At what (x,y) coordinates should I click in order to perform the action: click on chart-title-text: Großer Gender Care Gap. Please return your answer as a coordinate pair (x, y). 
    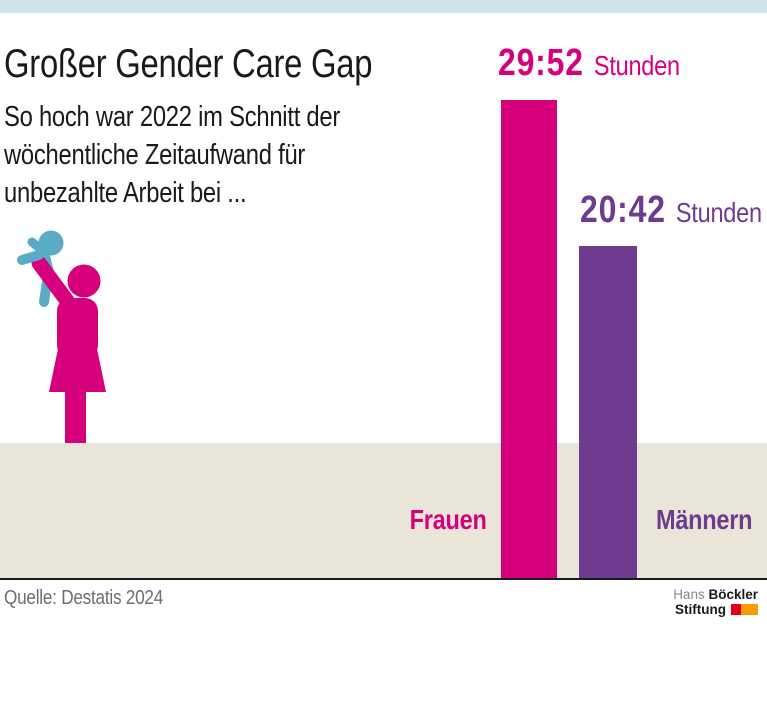
    Looking at the image, I should click on (188, 64).